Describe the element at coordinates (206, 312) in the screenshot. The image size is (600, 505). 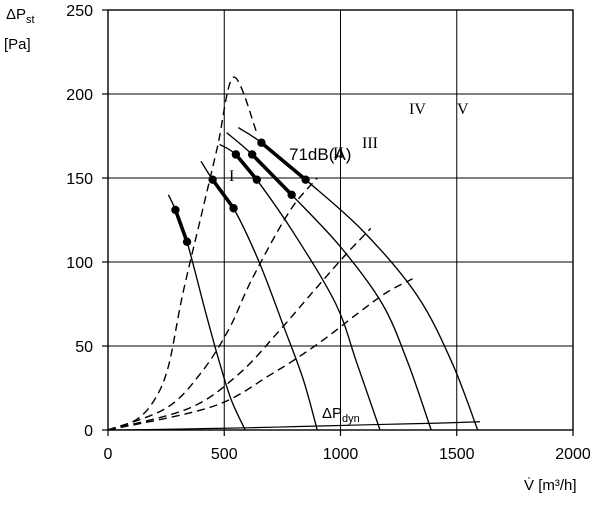
I see `fan-curve-i` at that location.